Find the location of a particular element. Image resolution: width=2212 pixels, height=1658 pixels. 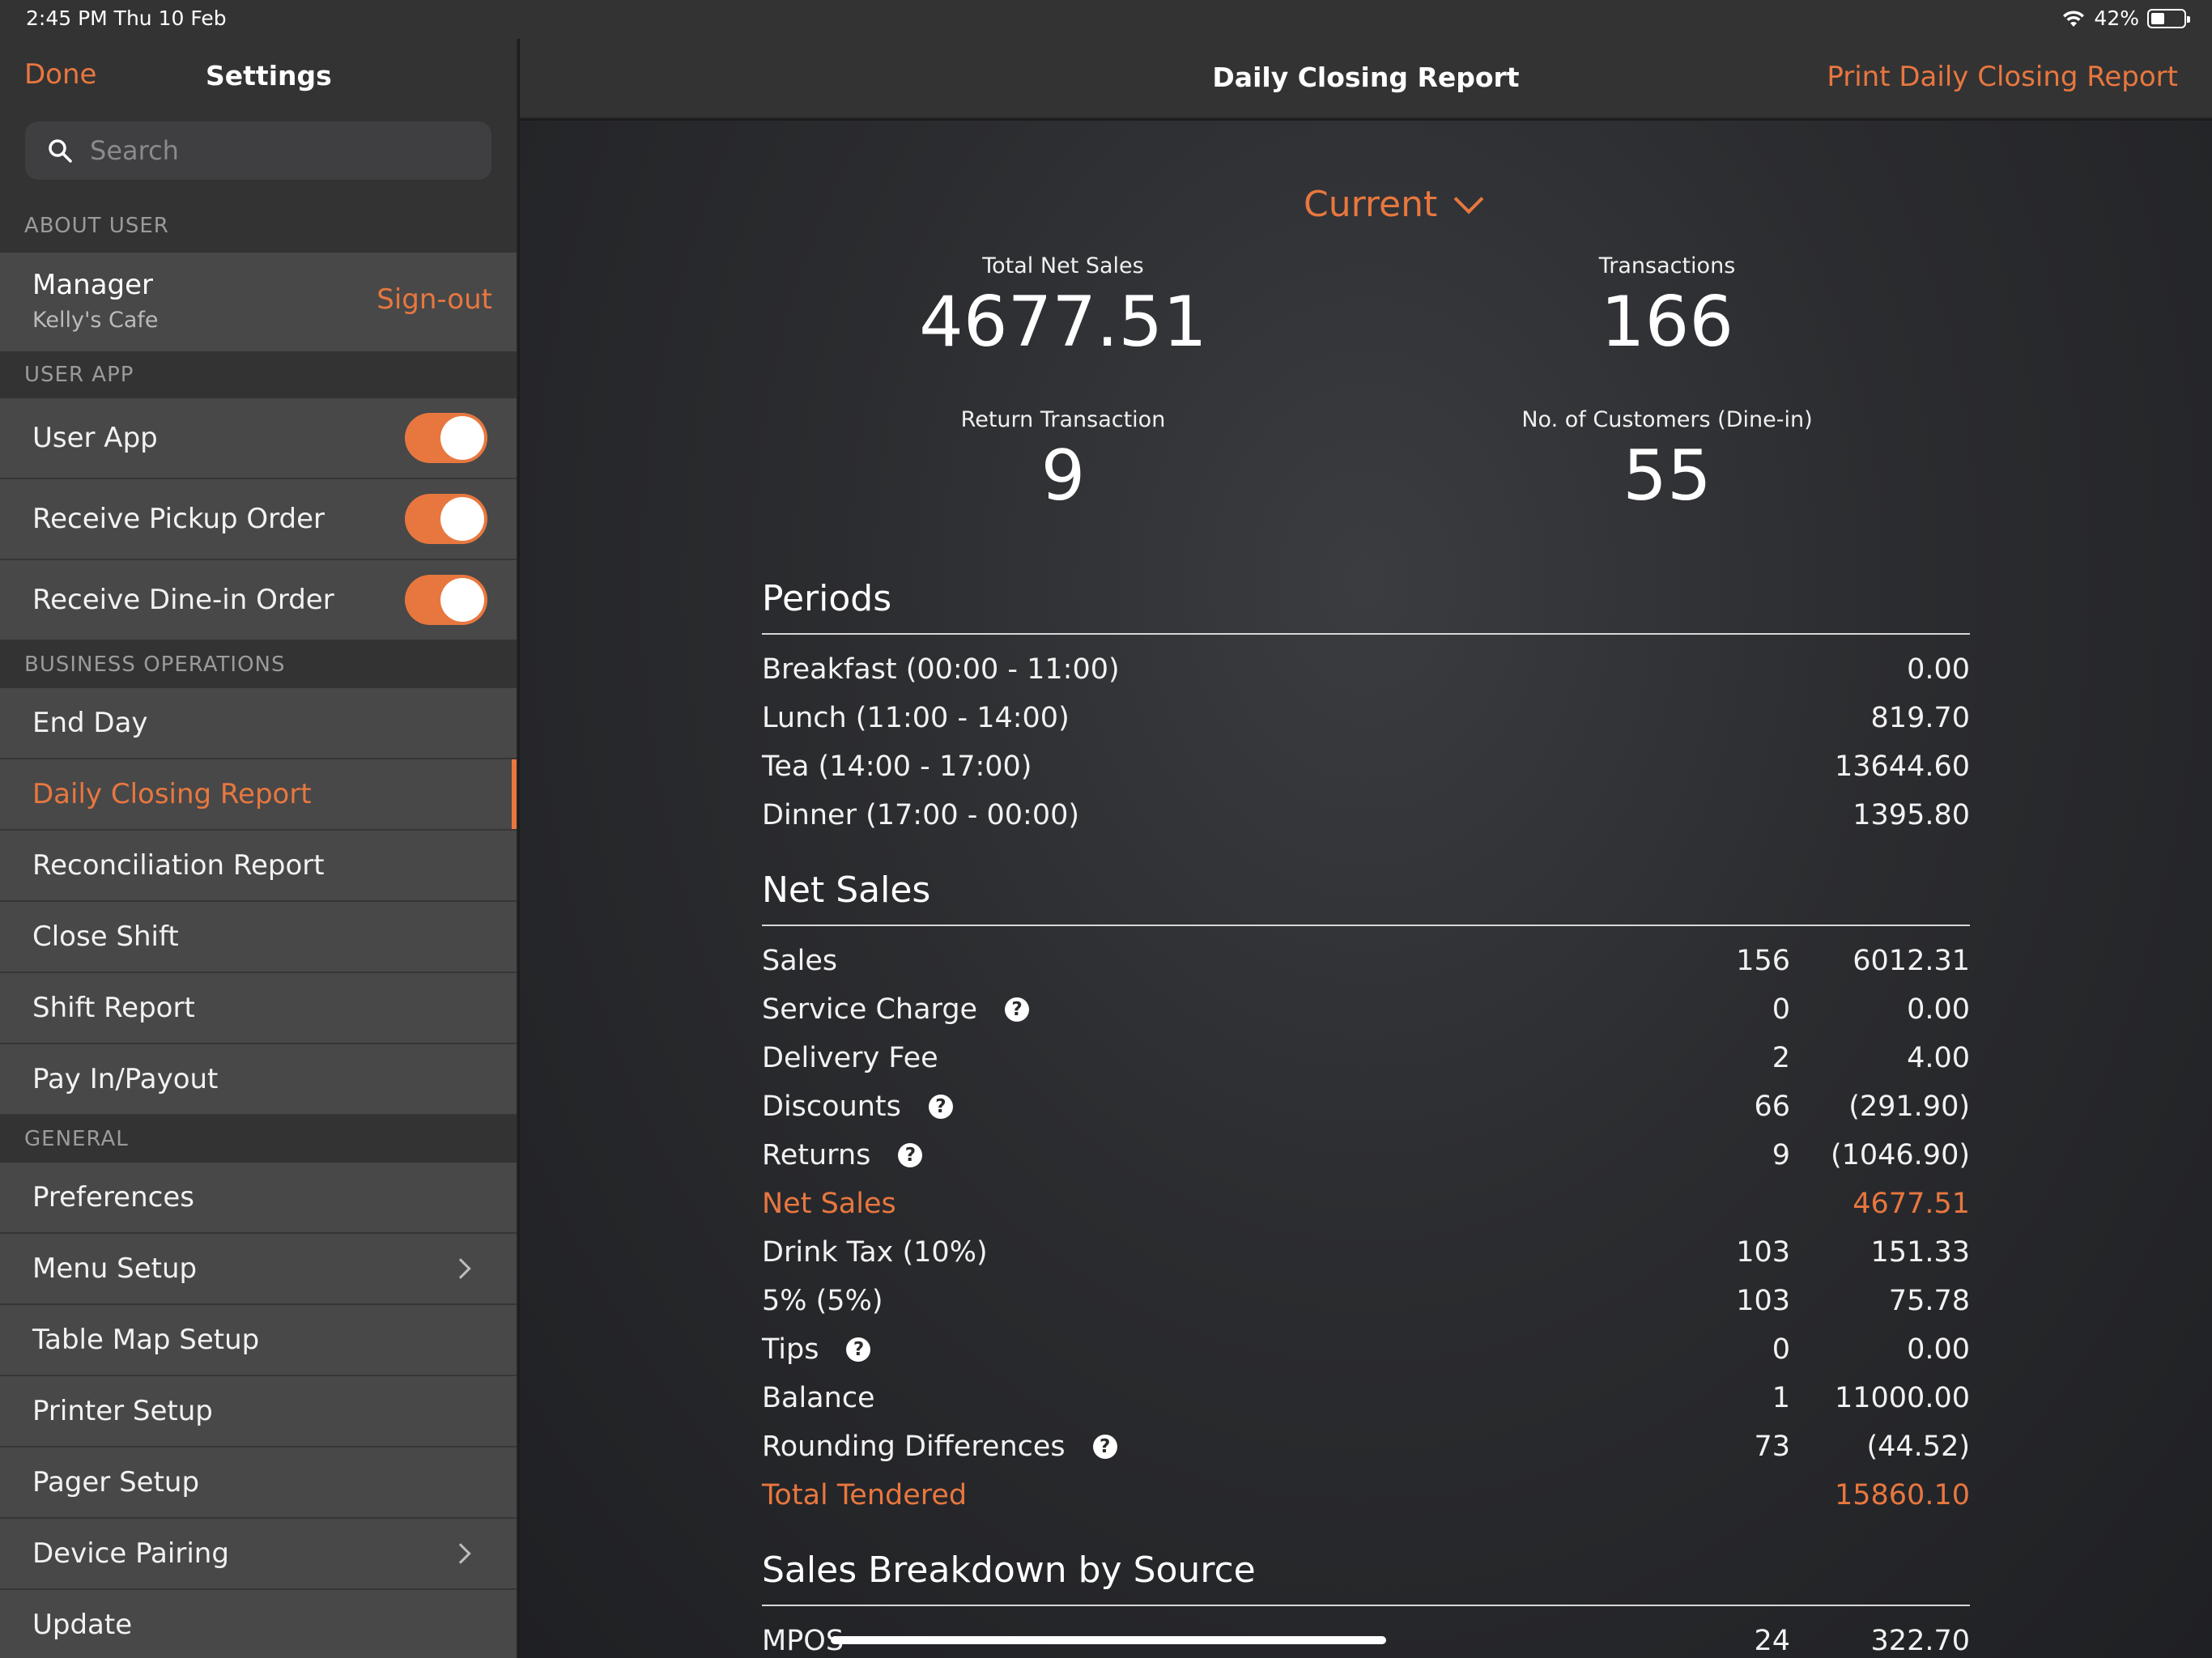

sidebar-item-printer-setup: Printer Setup is located at coordinates (259, 1412).